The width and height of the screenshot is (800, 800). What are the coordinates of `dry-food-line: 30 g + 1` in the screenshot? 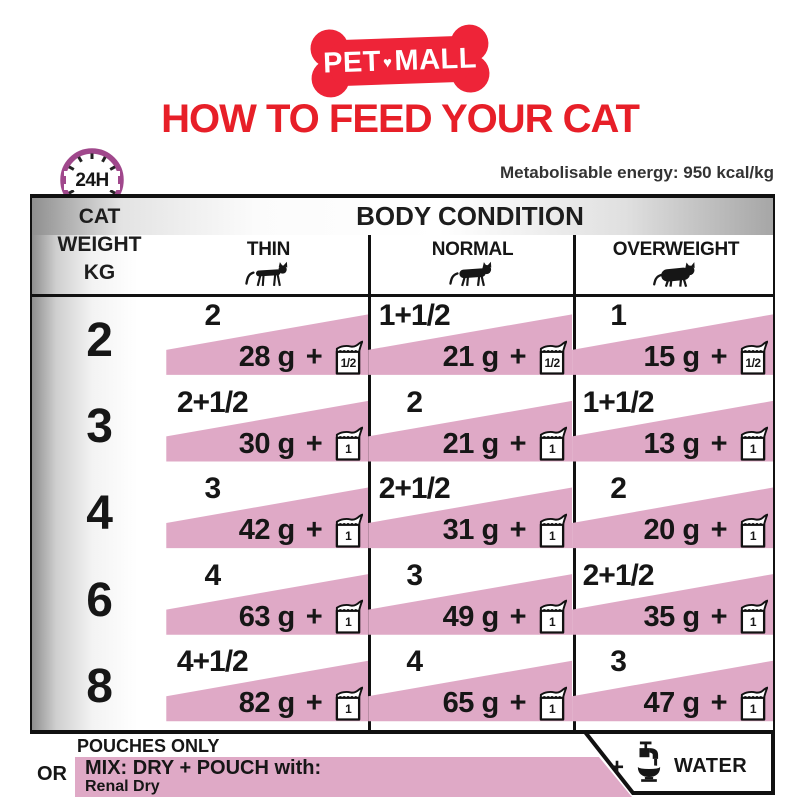 It's located at (301, 444).